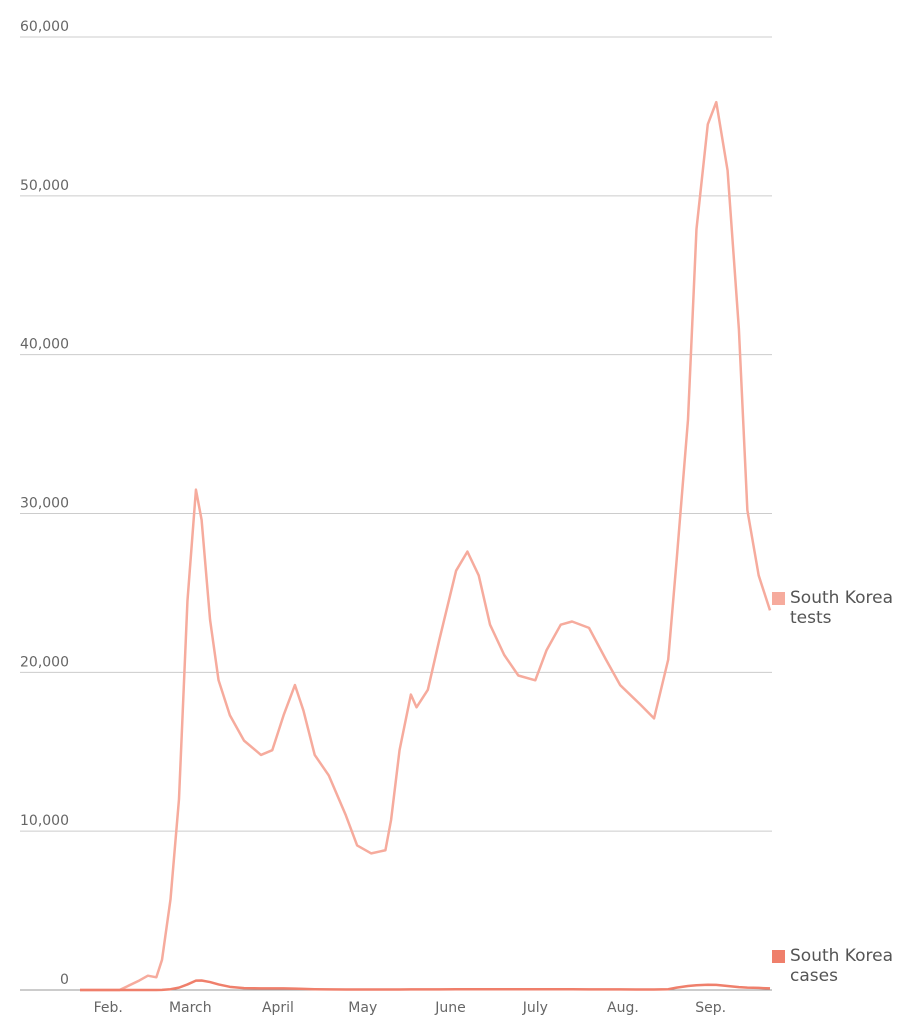 The image size is (921, 1024). I want to click on y-tick-label: 20,000, so click(44, 662).